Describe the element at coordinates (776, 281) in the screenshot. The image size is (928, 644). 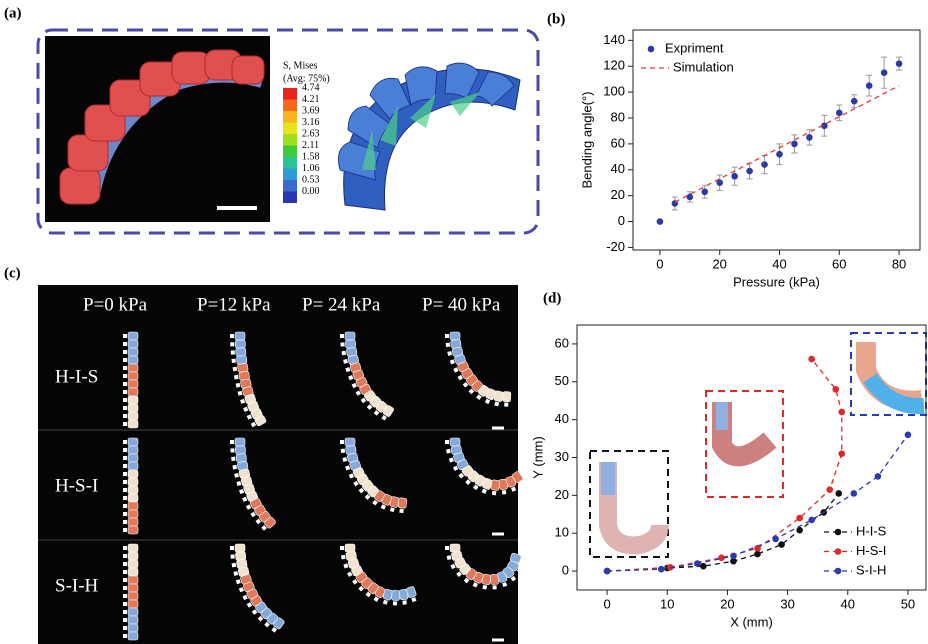
I see `x-axis-label: Pressure (kPa)` at that location.